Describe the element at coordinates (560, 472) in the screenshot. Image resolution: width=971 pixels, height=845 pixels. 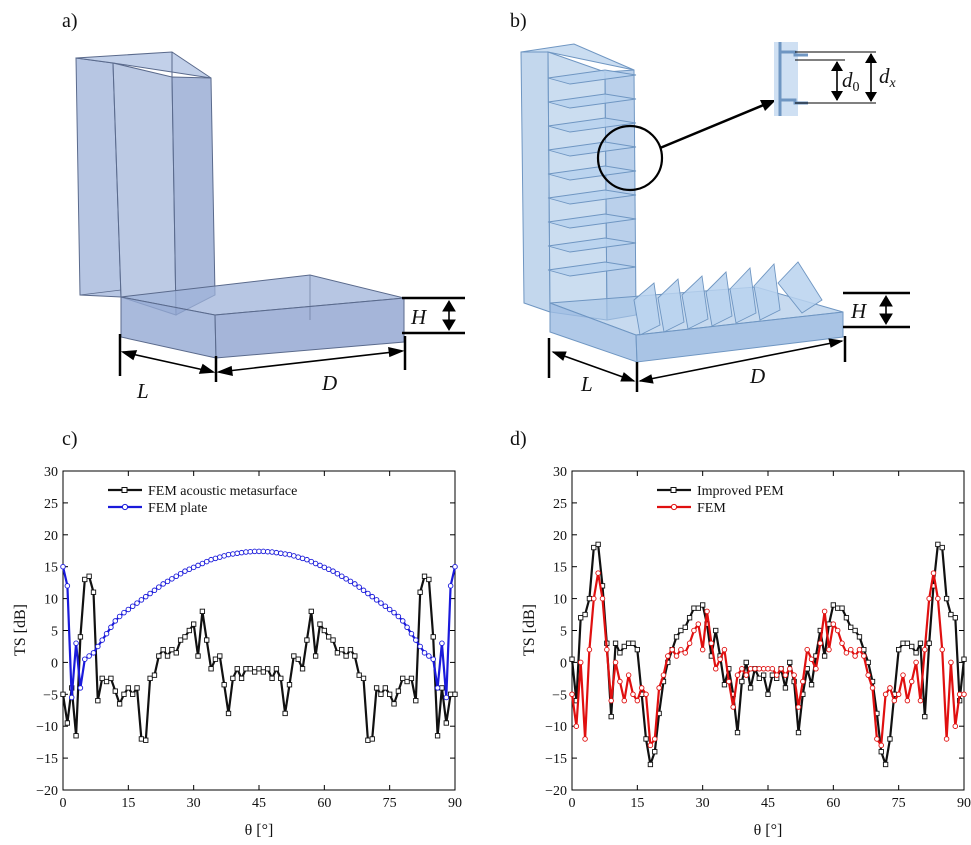
I see `y-tick-label: 30` at that location.